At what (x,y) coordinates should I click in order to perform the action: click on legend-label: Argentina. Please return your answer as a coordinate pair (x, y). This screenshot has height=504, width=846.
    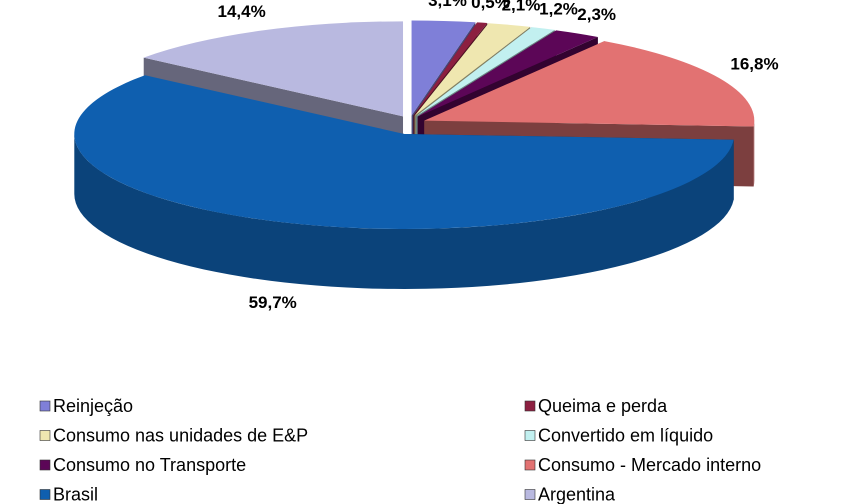
    Looking at the image, I should click on (577, 494).